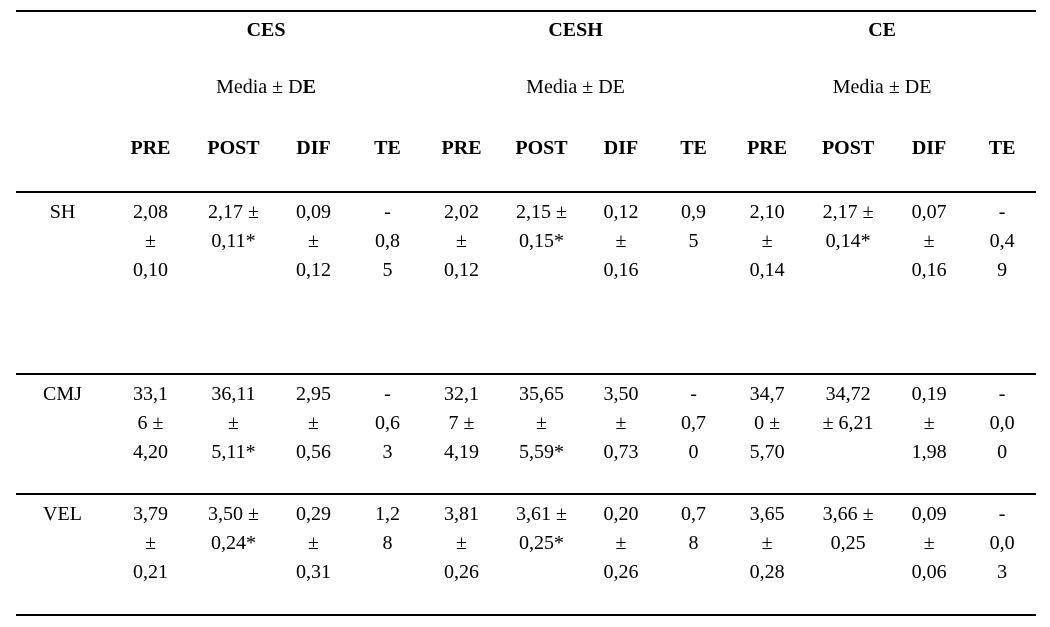 The height and width of the screenshot is (627, 1050). What do you see at coordinates (848, 162) in the screenshot?
I see `col-header-post-ce: POST` at bounding box center [848, 162].